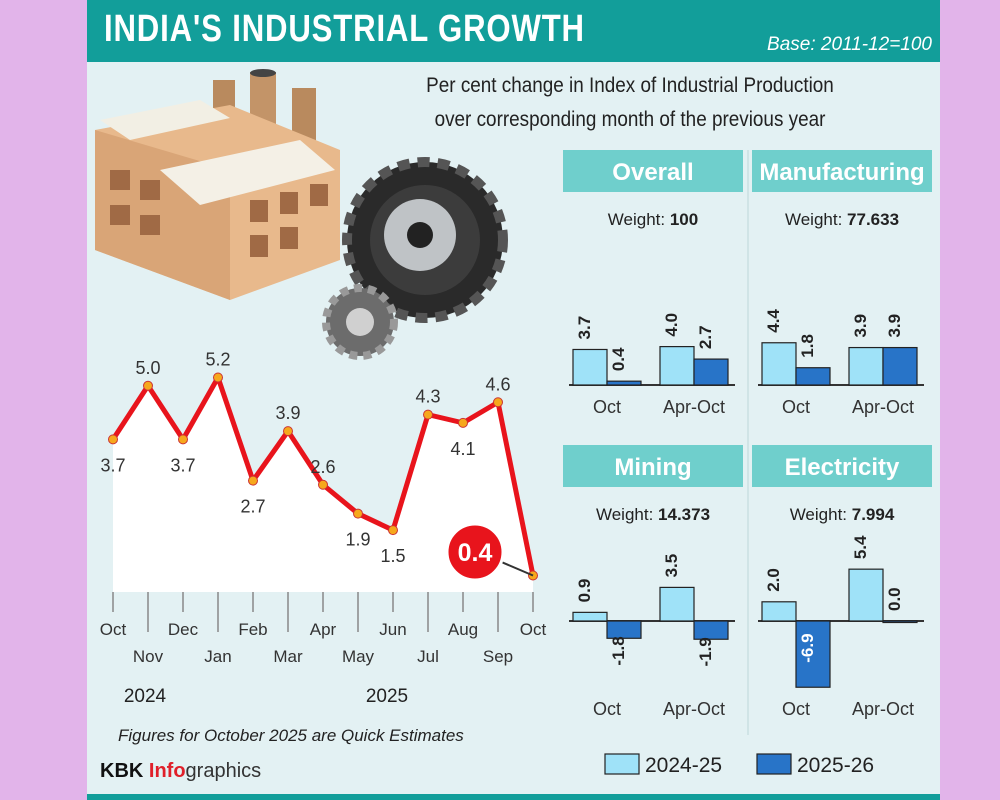 This screenshot has width=1000, height=800. I want to click on panel-title: Overall, so click(652, 172).